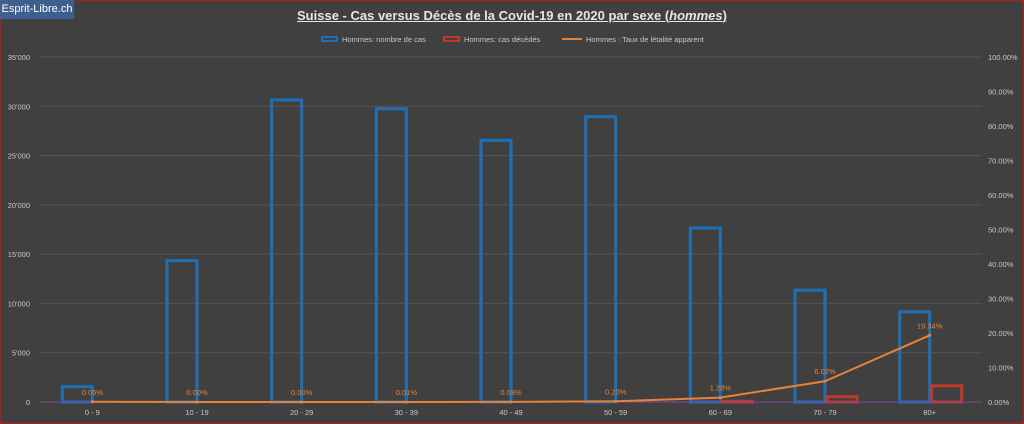 Image resolution: width=1024 pixels, height=424 pixels. I want to click on y-right-tick-label: 80.00%, so click(1001, 126).